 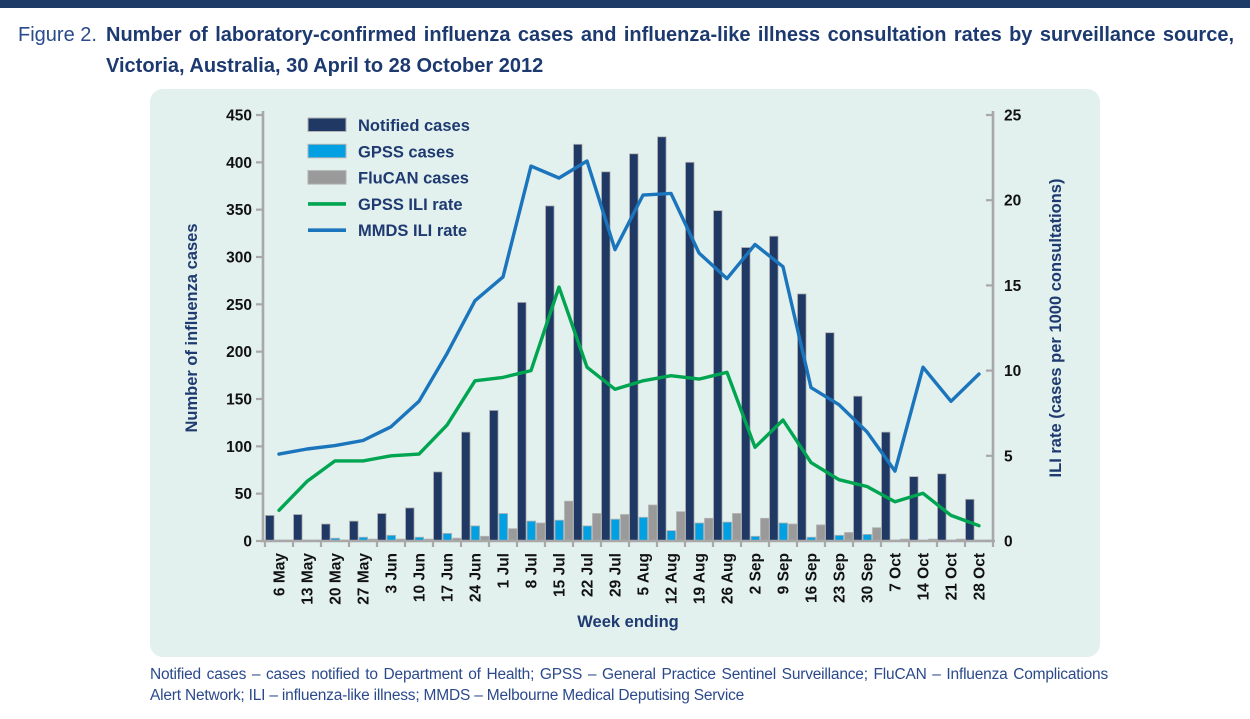 What do you see at coordinates (625, 4) in the screenshot?
I see `top-accent-bar` at bounding box center [625, 4].